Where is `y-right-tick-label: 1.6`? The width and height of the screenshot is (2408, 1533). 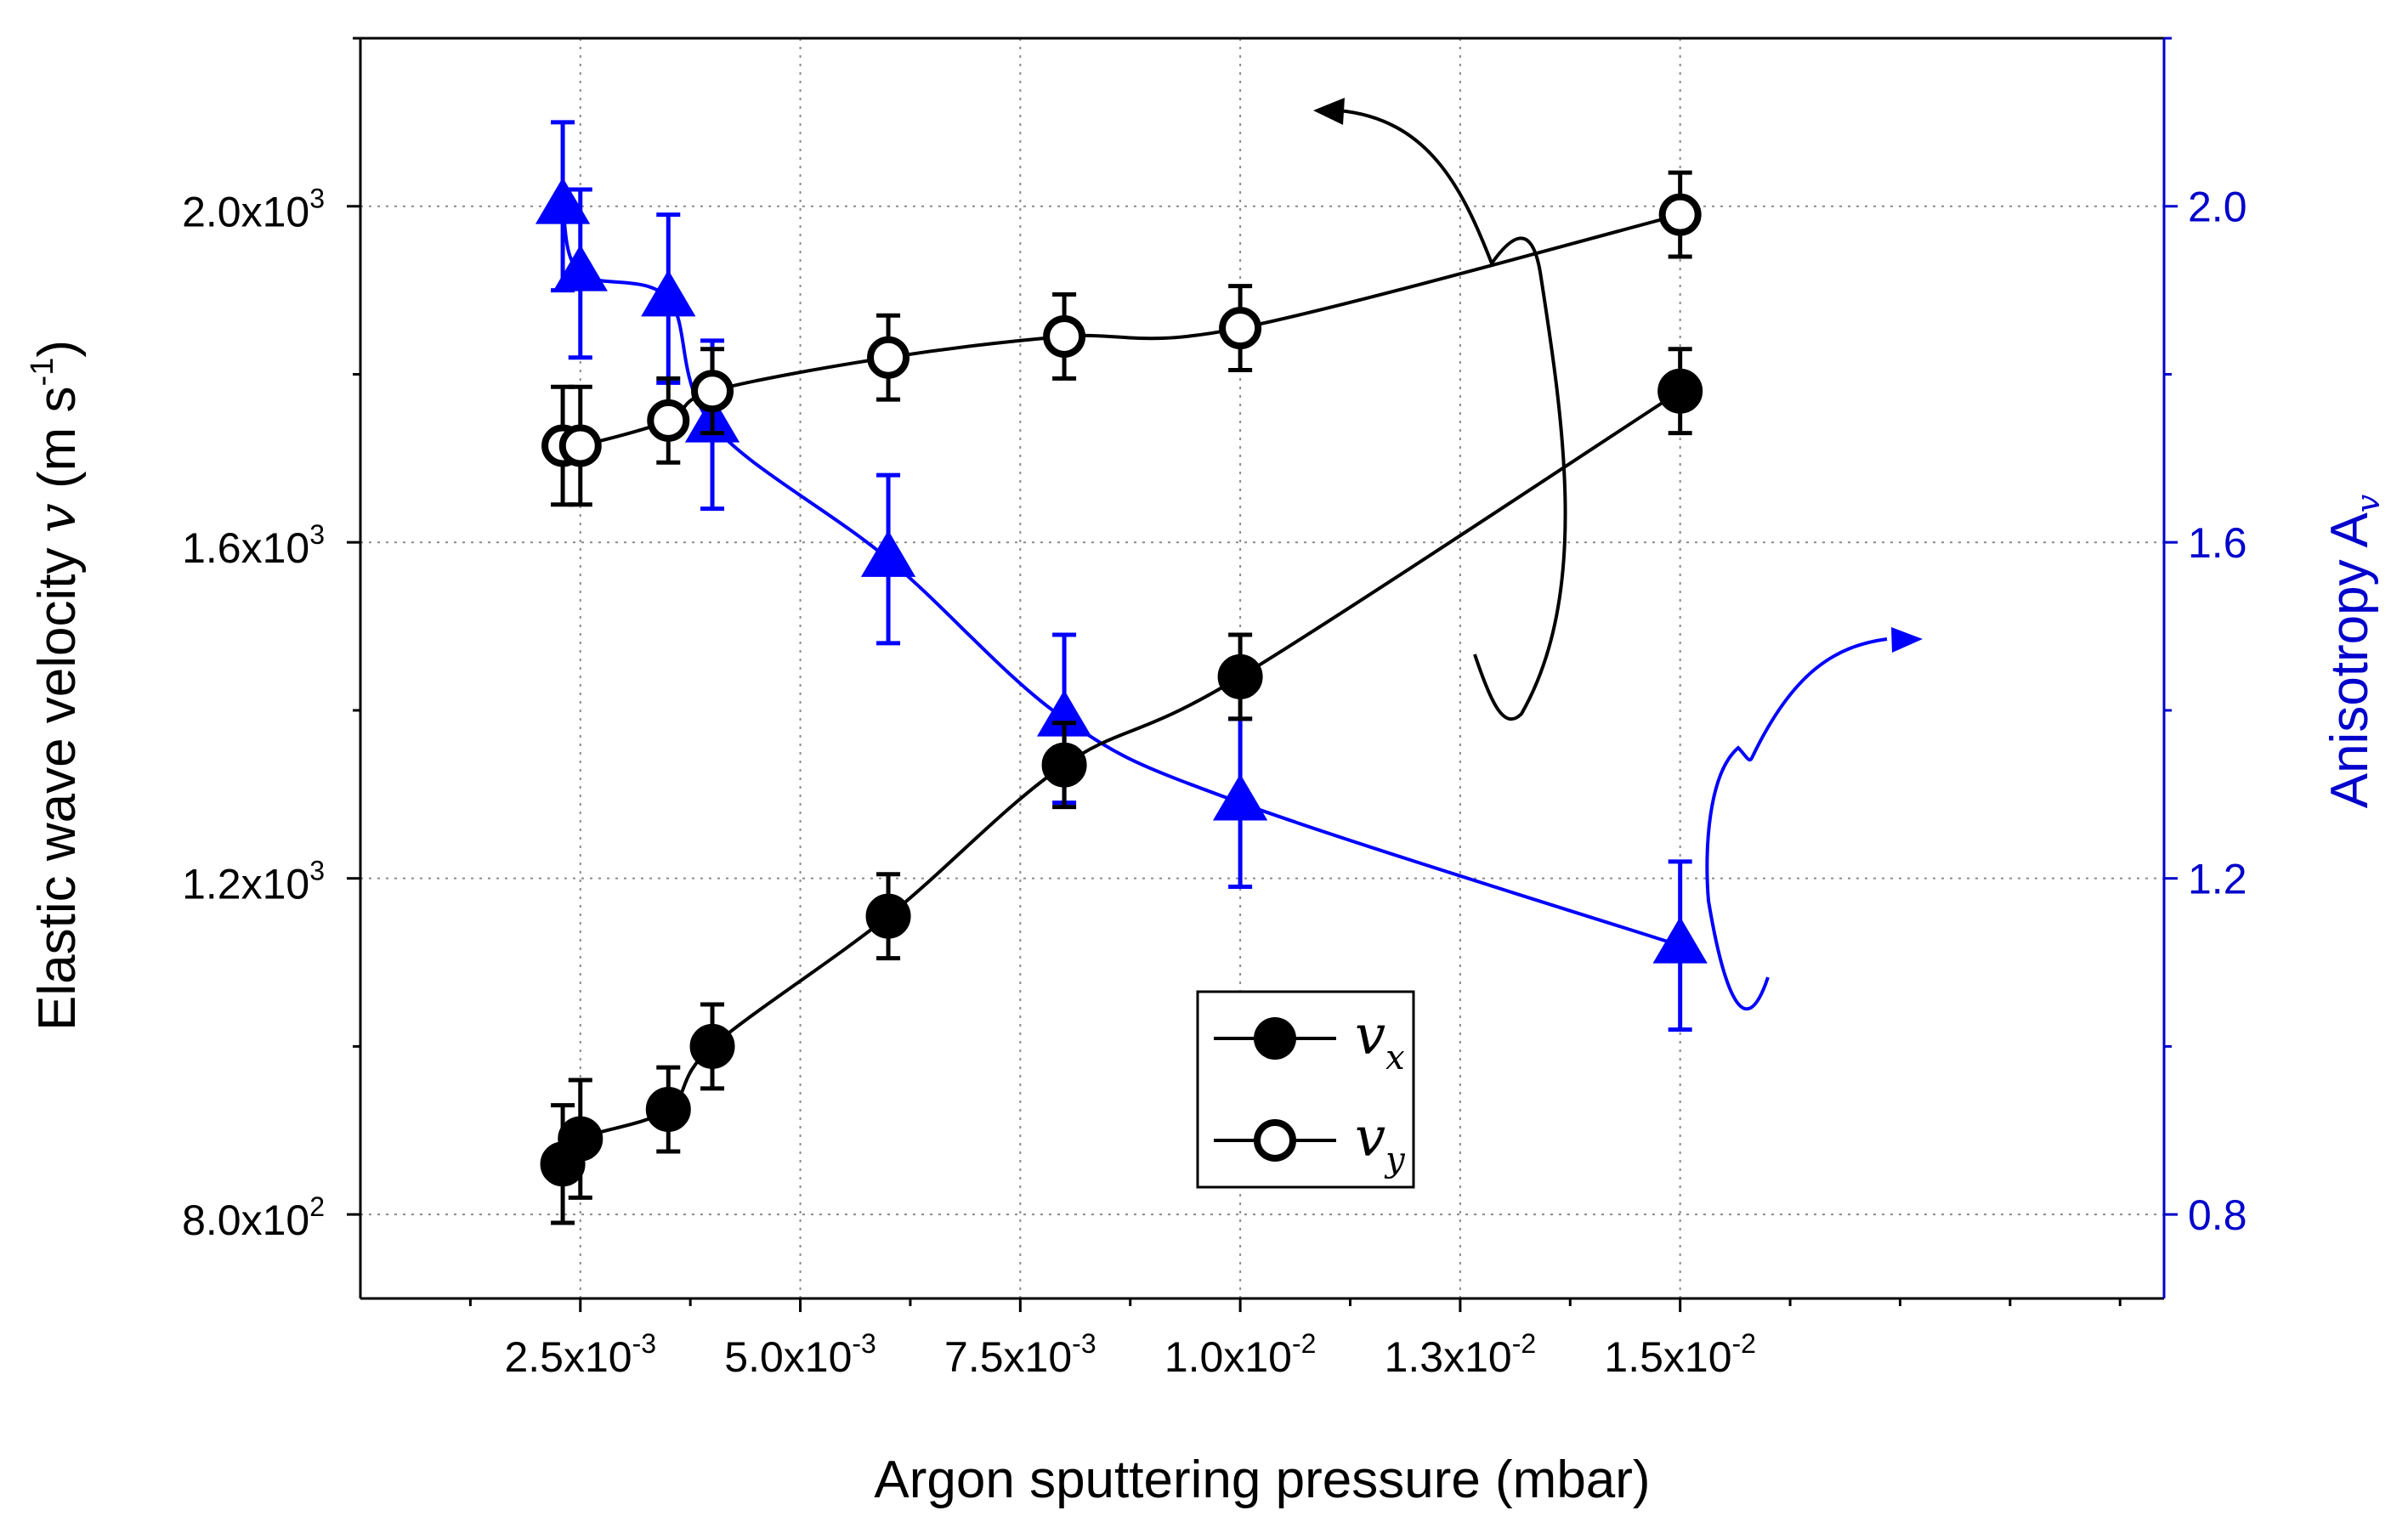
y-right-tick-label: 1.6 is located at coordinates (2217, 543).